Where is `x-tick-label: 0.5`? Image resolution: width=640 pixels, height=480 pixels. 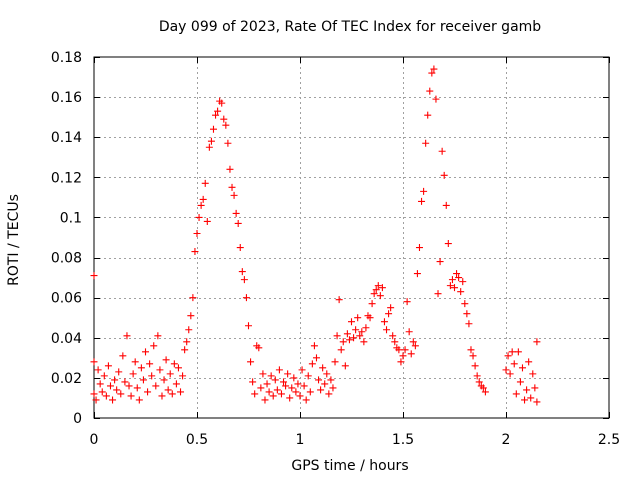 x-tick-label: 0.5 is located at coordinates (197, 440).